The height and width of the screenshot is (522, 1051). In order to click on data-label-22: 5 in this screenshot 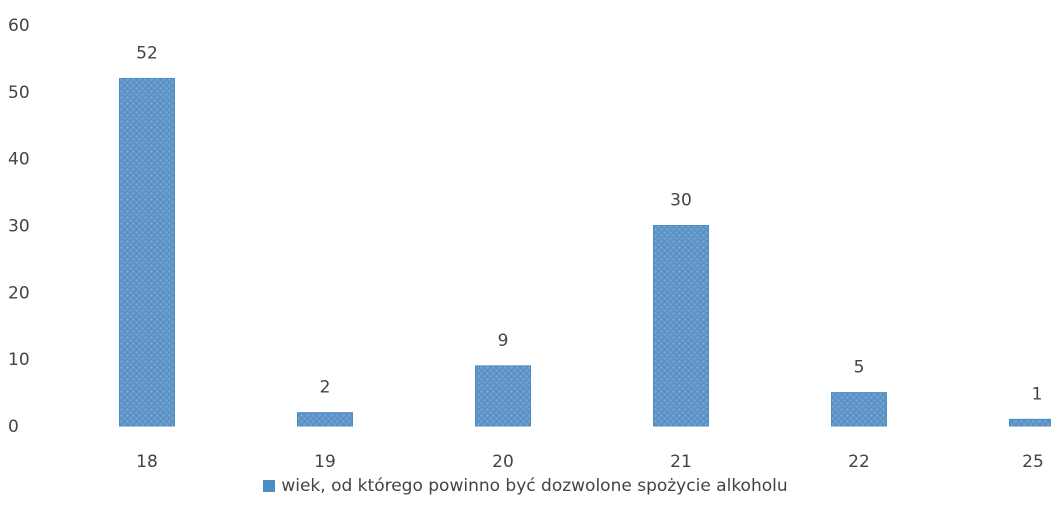, I will do `click(859, 368)`.